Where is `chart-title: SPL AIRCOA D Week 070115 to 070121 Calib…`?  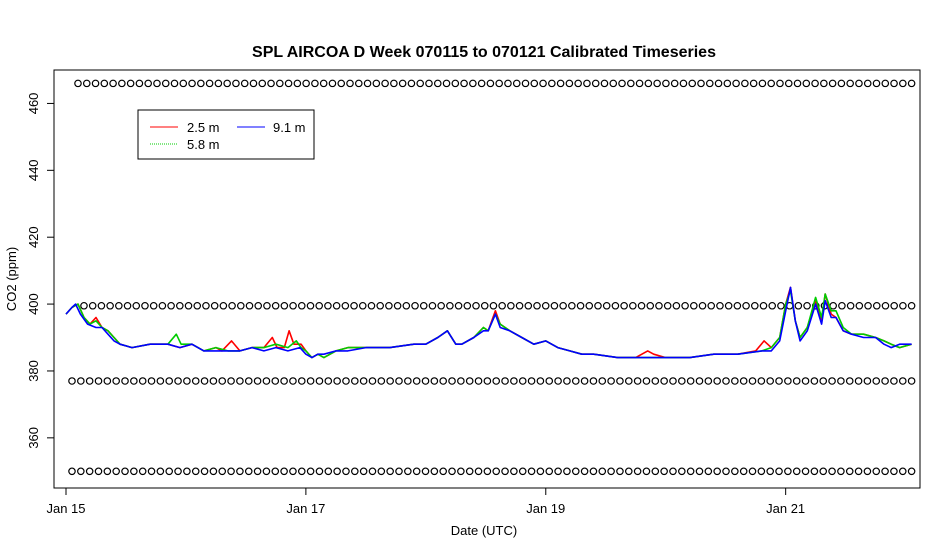
chart-title: SPL AIRCOA D Week 070115 to 070121 Calib… is located at coordinates (484, 52).